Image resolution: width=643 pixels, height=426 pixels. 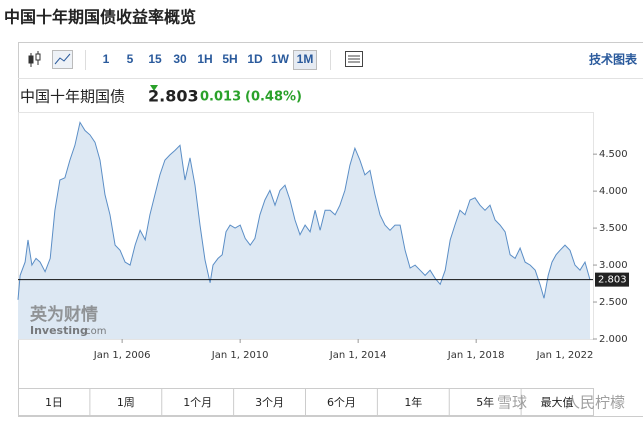 What do you see at coordinates (180, 59) in the screenshot?
I see `interval-button: 30` at bounding box center [180, 59].